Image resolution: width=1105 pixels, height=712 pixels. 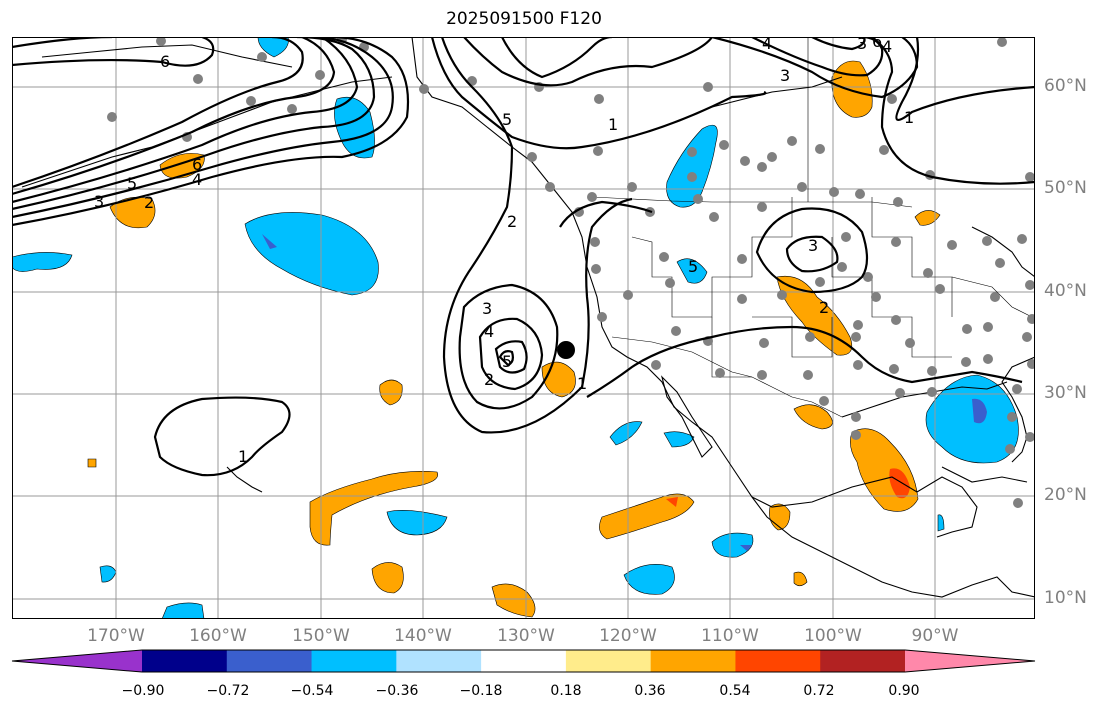 What do you see at coordinates (1065, 393) in the screenshot?
I see `lat-label: 30°N` at bounding box center [1065, 393].